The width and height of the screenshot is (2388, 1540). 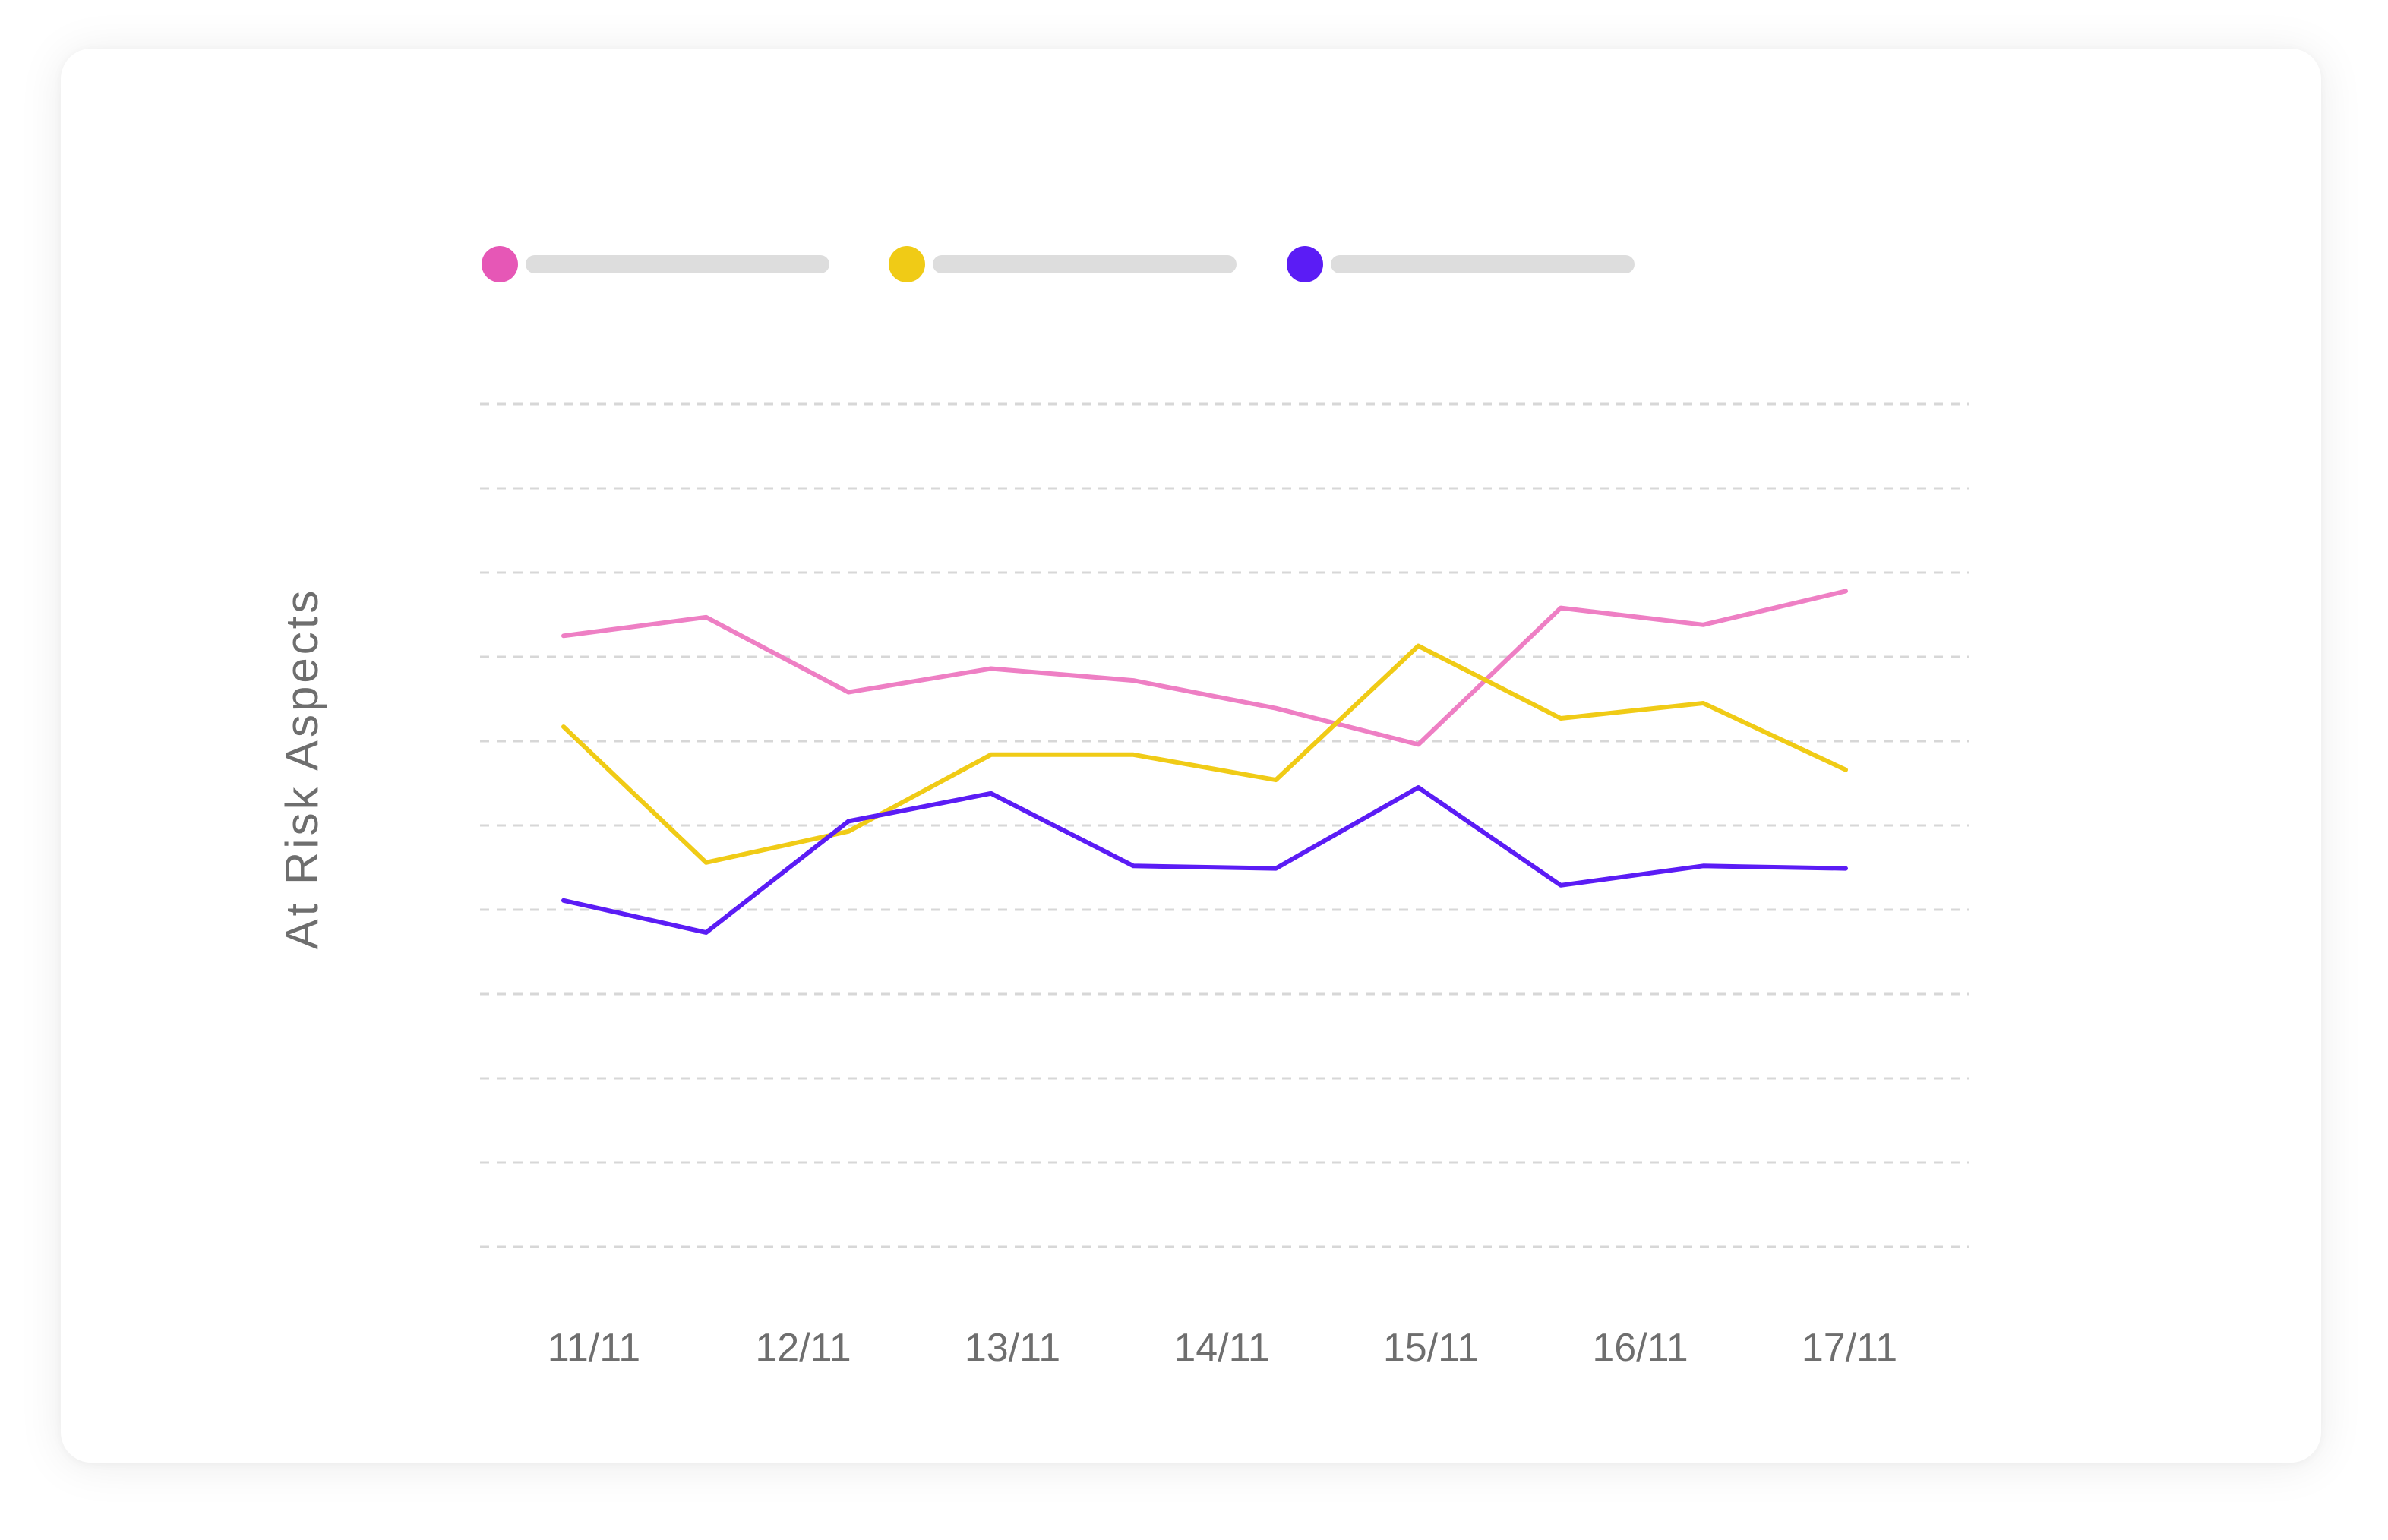 I want to click on series-lines, so click(x=1204, y=762).